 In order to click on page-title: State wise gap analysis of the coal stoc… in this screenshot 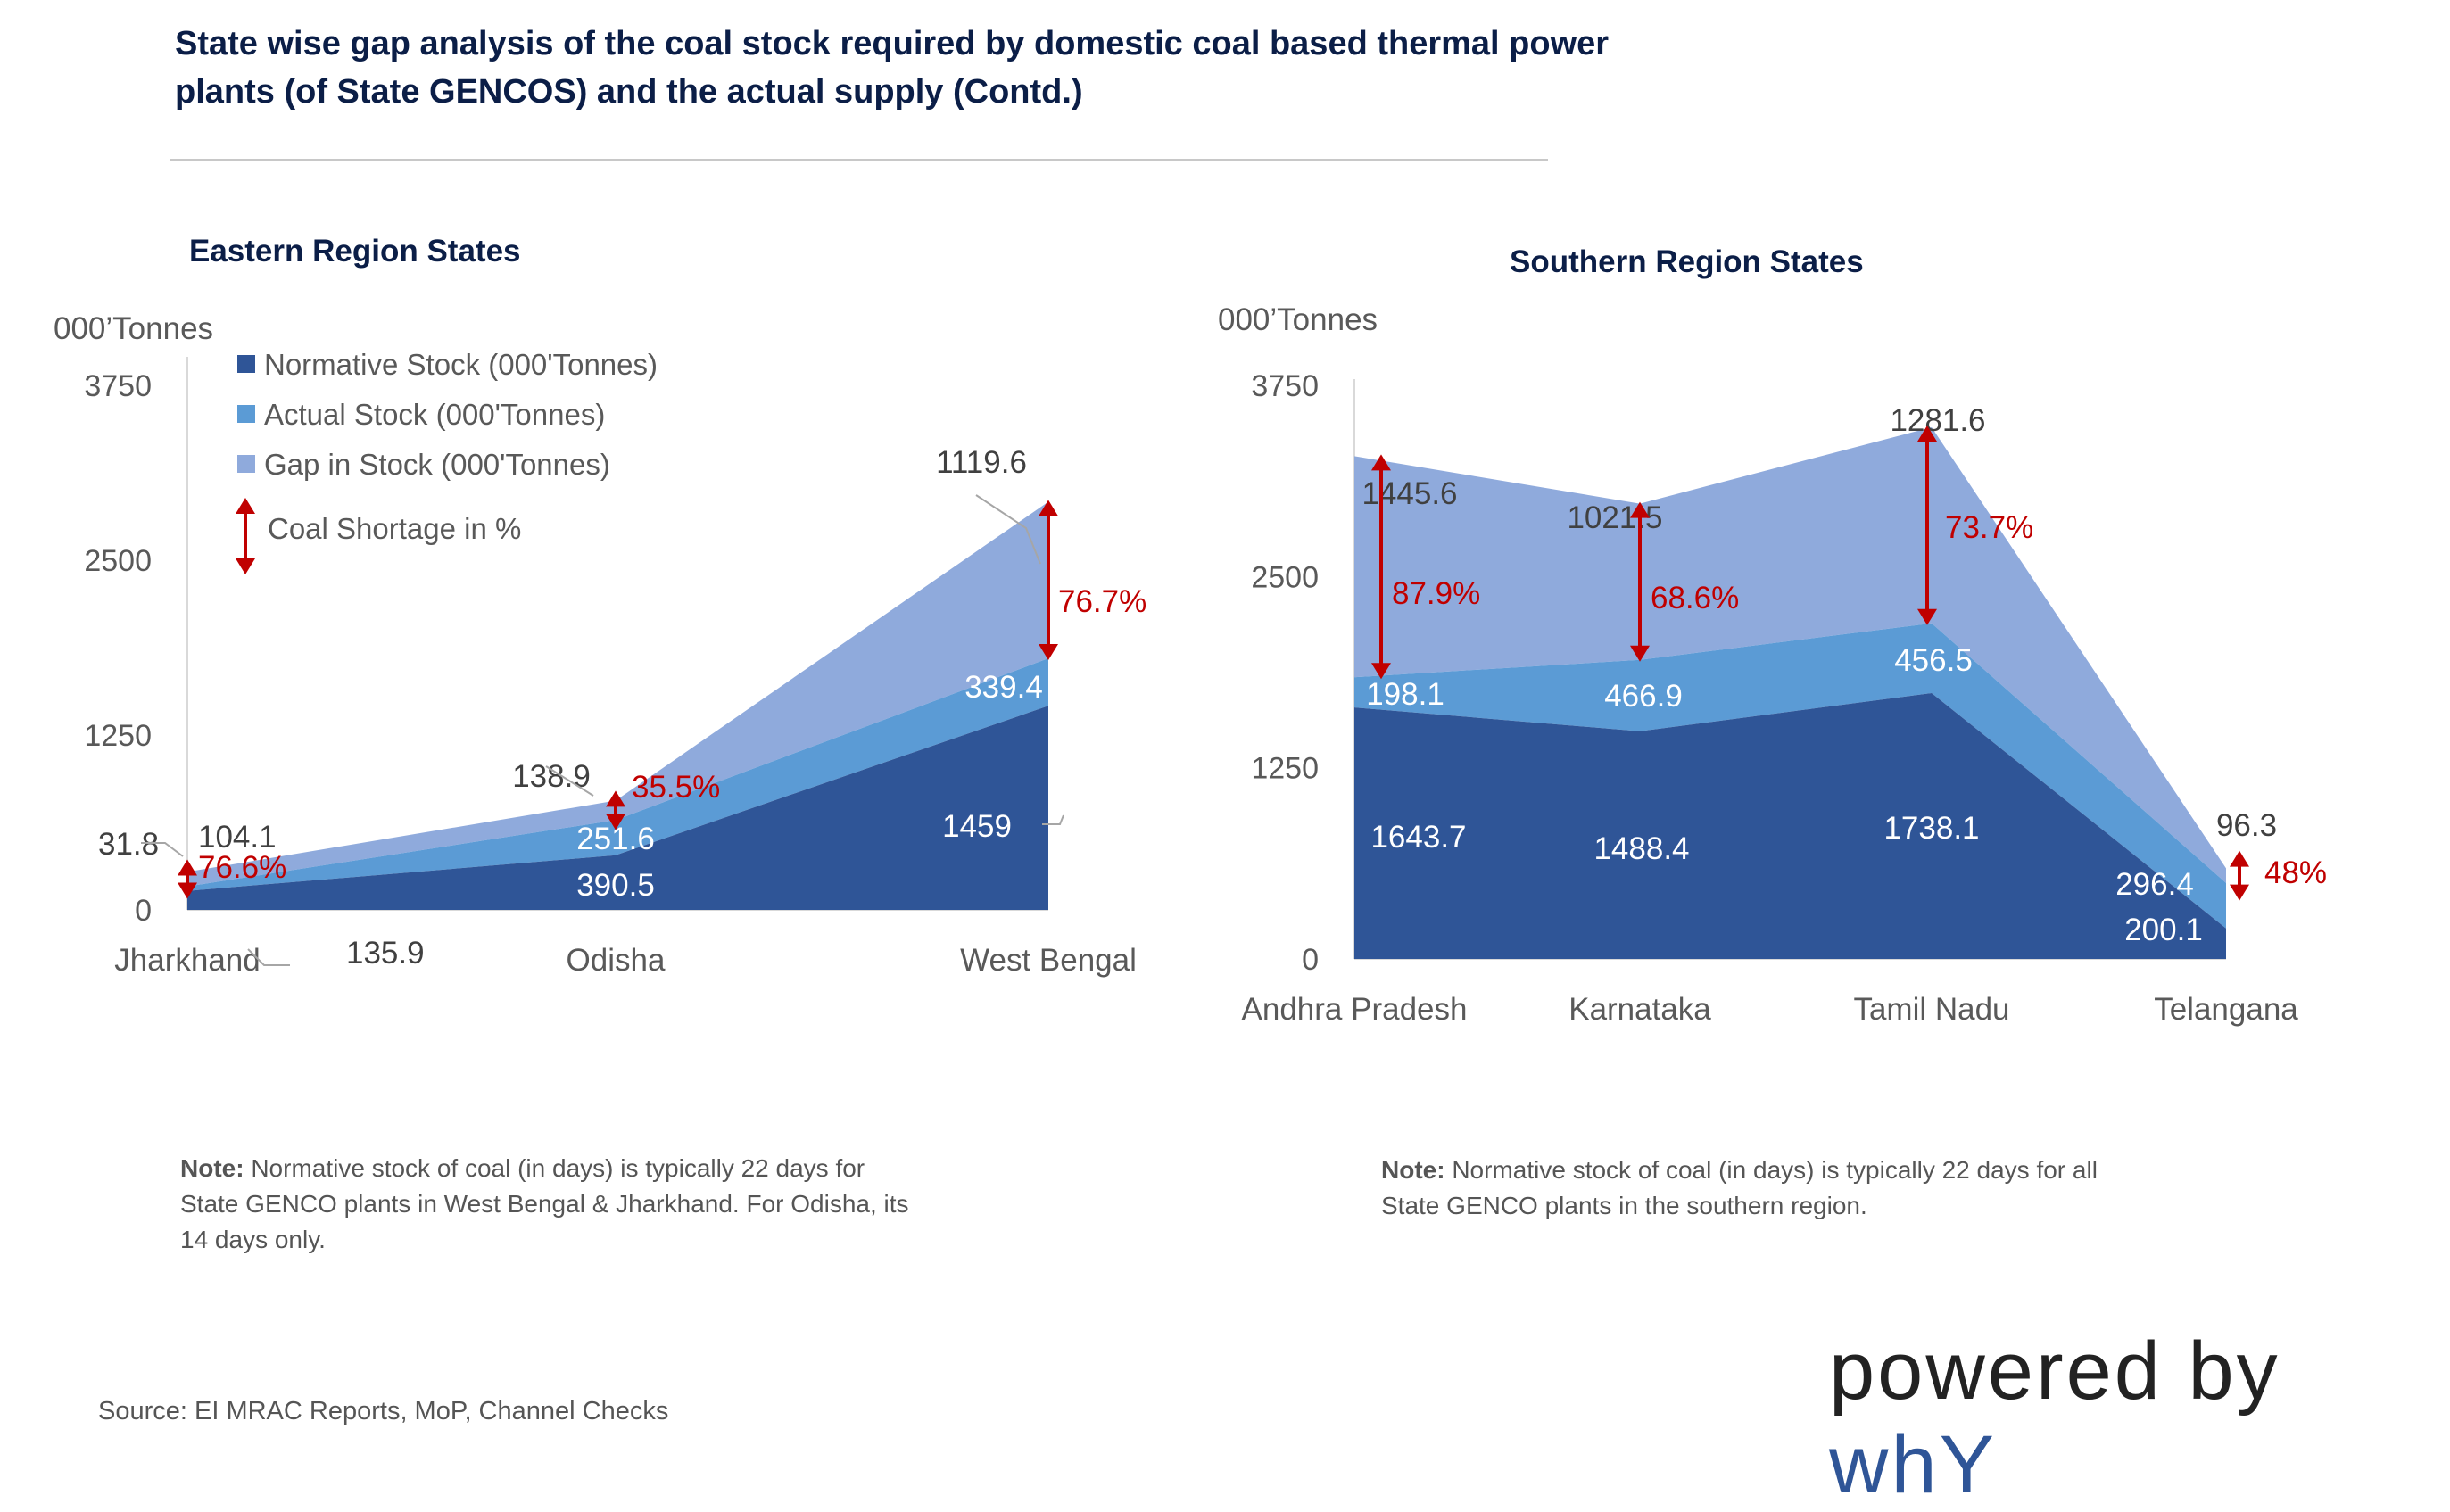, I will do `click(892, 68)`.